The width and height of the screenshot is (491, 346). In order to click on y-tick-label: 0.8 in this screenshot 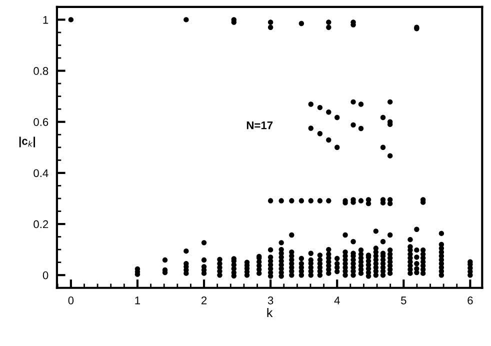, I will do `click(41, 71)`.